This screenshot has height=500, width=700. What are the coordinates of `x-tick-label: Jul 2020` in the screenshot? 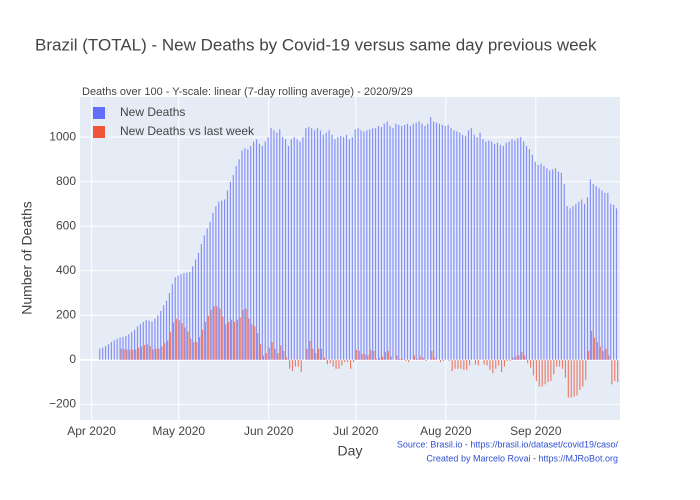 It's located at (356, 431).